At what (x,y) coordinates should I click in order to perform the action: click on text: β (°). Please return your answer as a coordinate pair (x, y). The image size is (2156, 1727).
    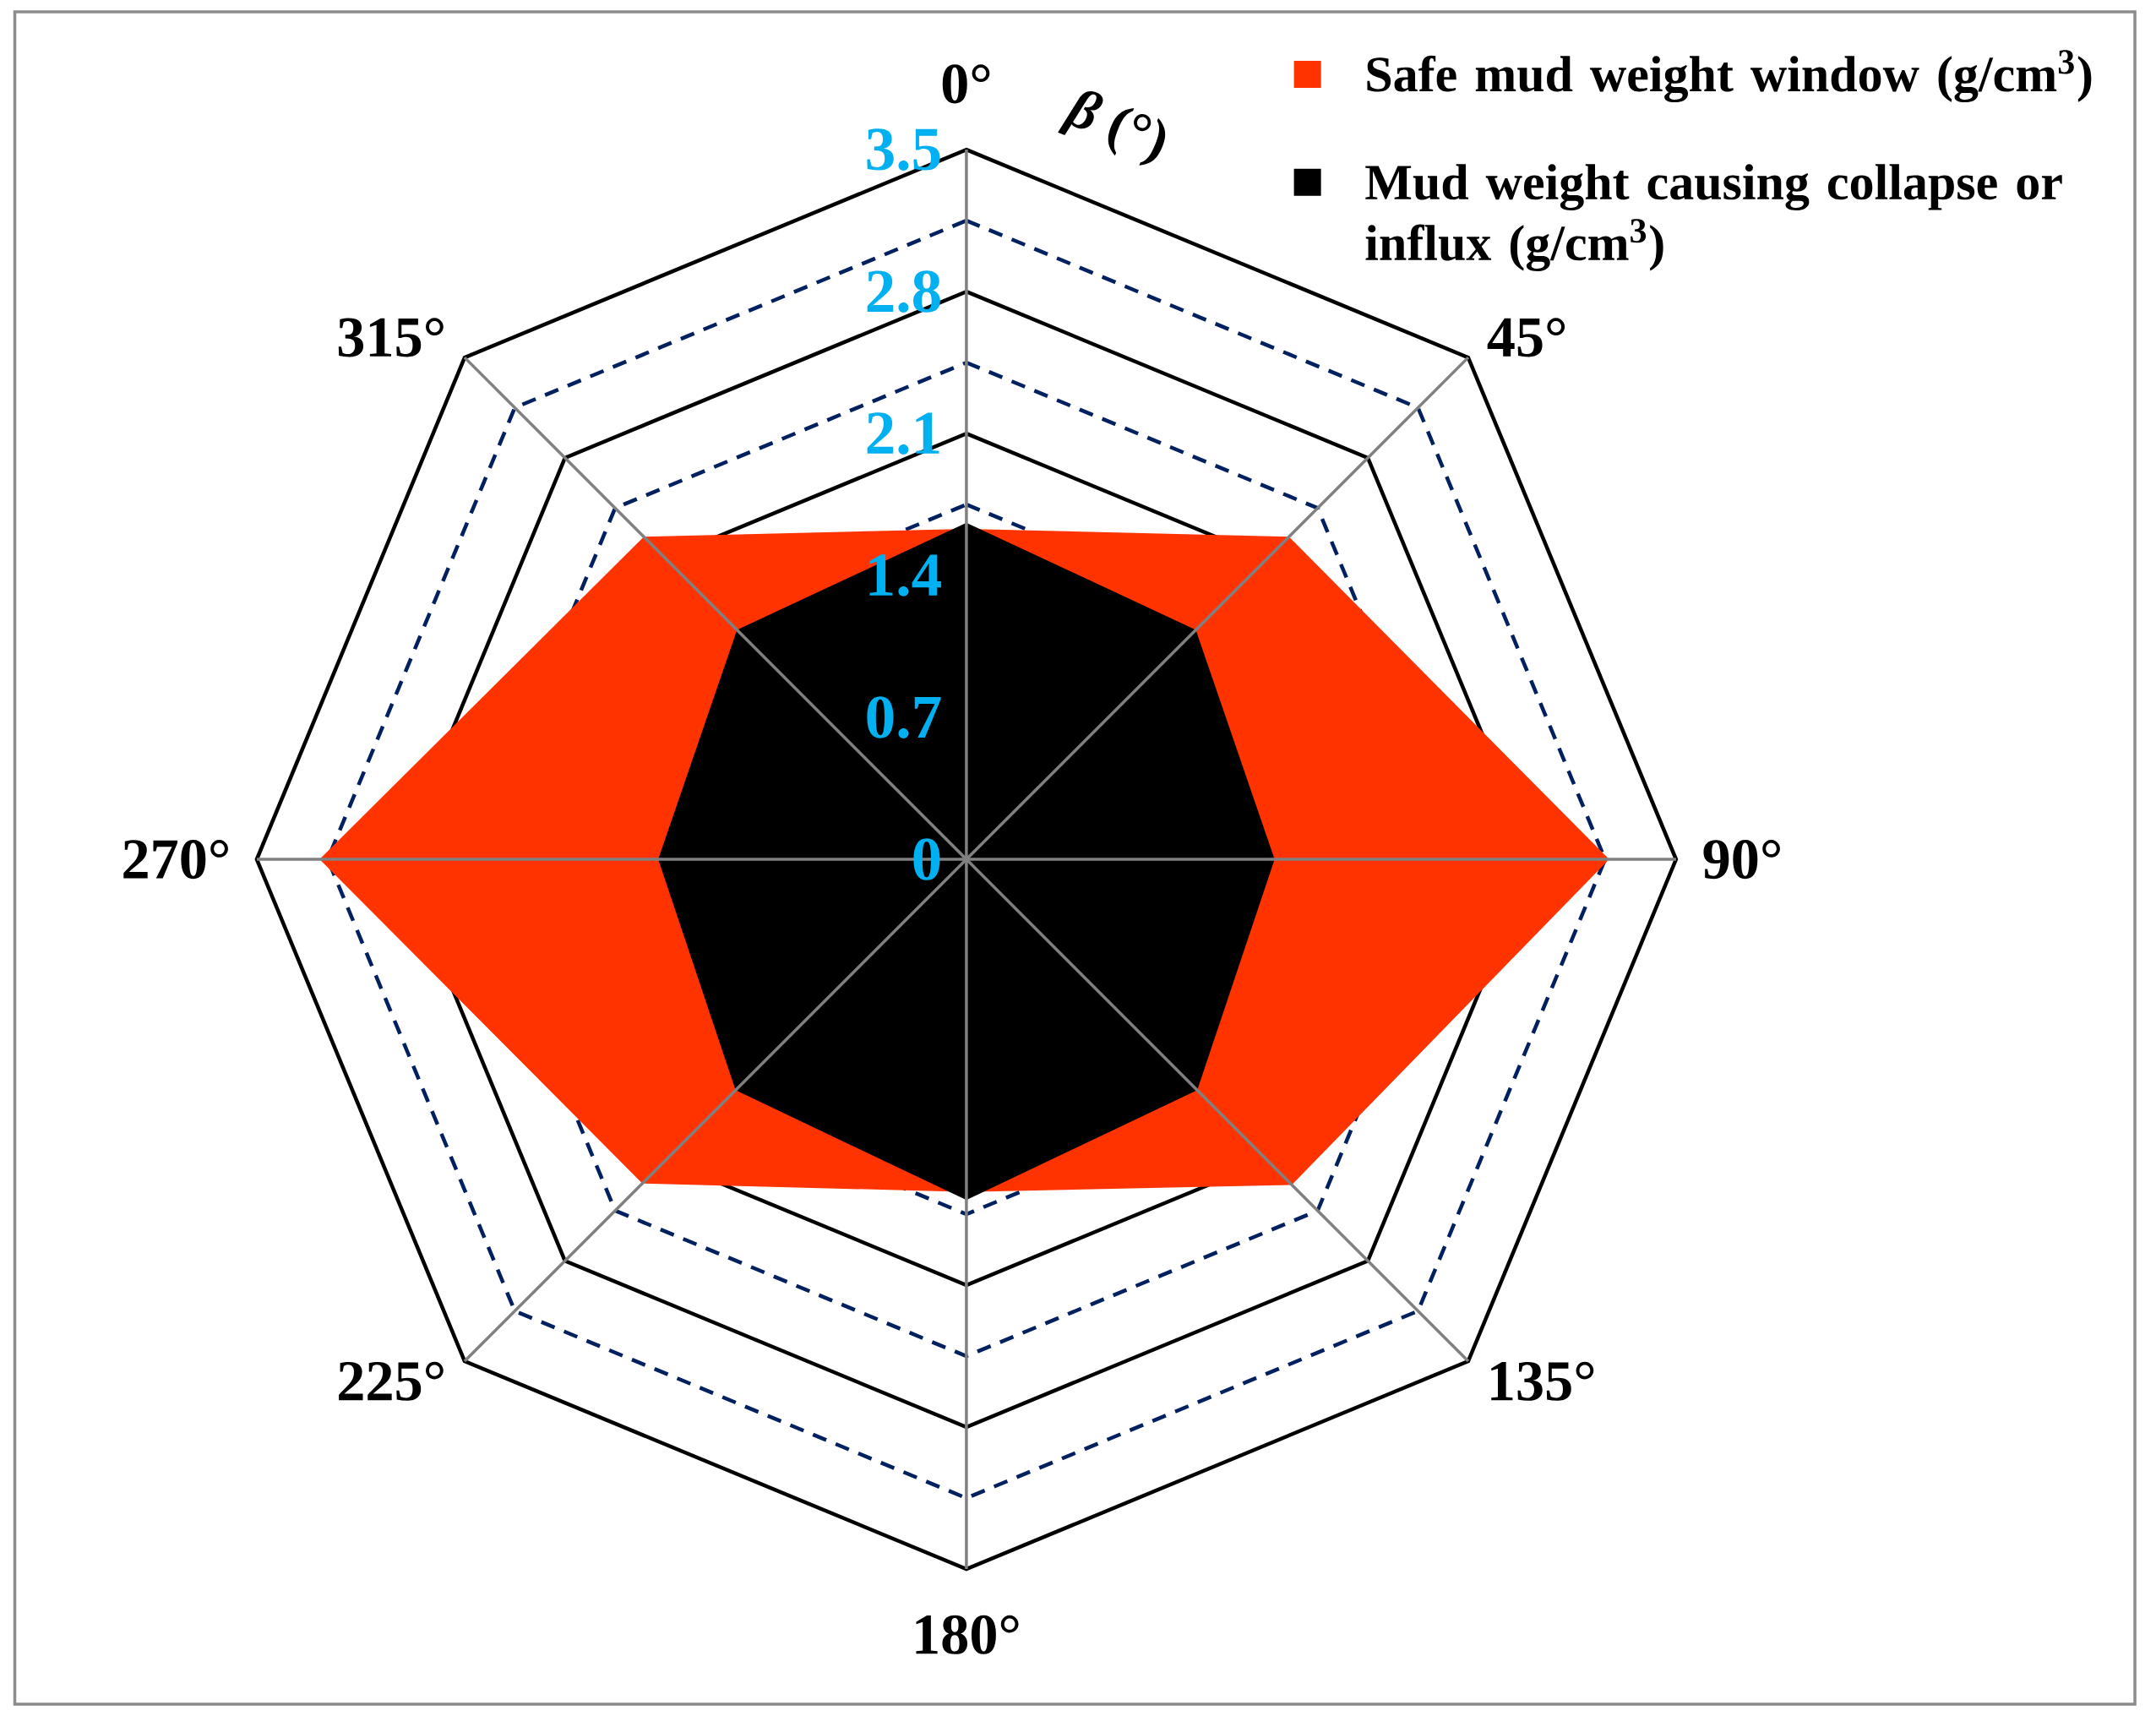
    Looking at the image, I should click on (1112, 128).